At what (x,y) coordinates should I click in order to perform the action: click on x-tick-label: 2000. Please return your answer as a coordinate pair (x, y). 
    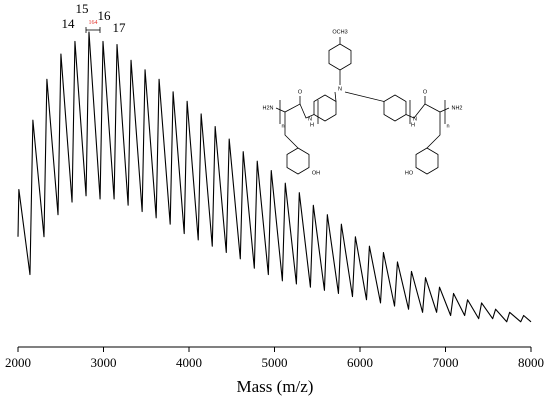
    Looking at the image, I should click on (18, 362).